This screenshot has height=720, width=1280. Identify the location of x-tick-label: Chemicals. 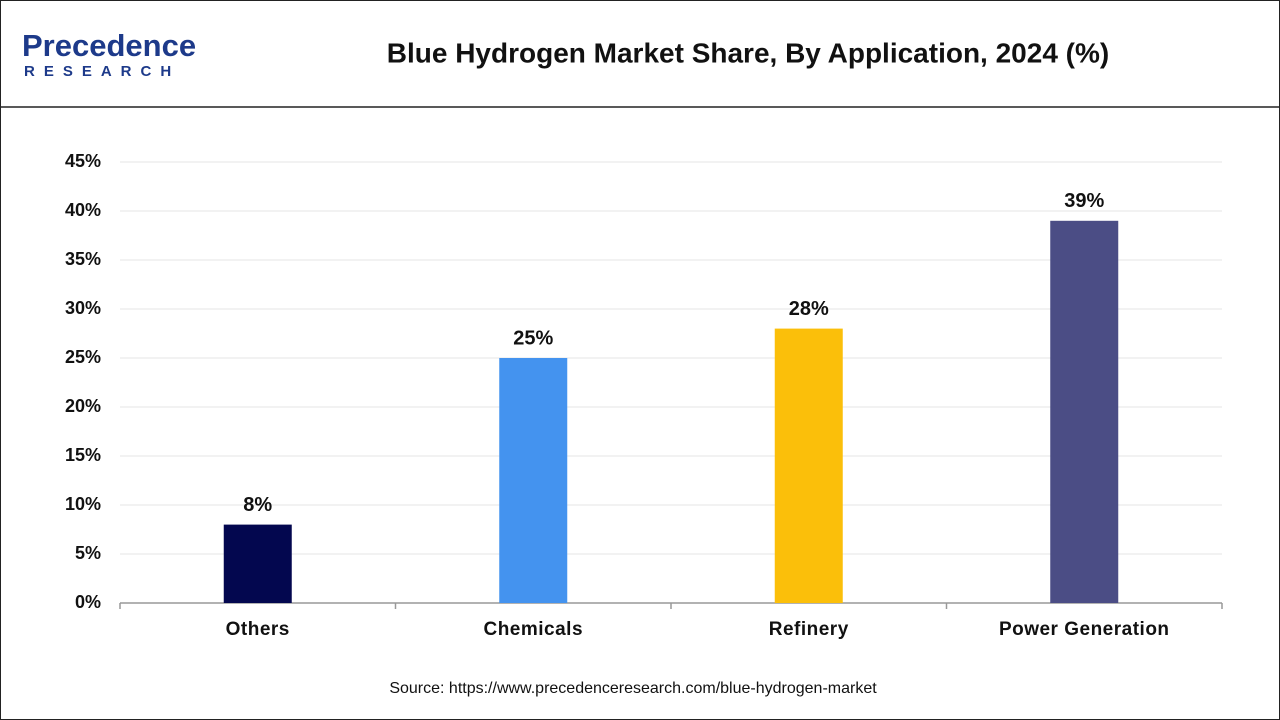
(533, 629).